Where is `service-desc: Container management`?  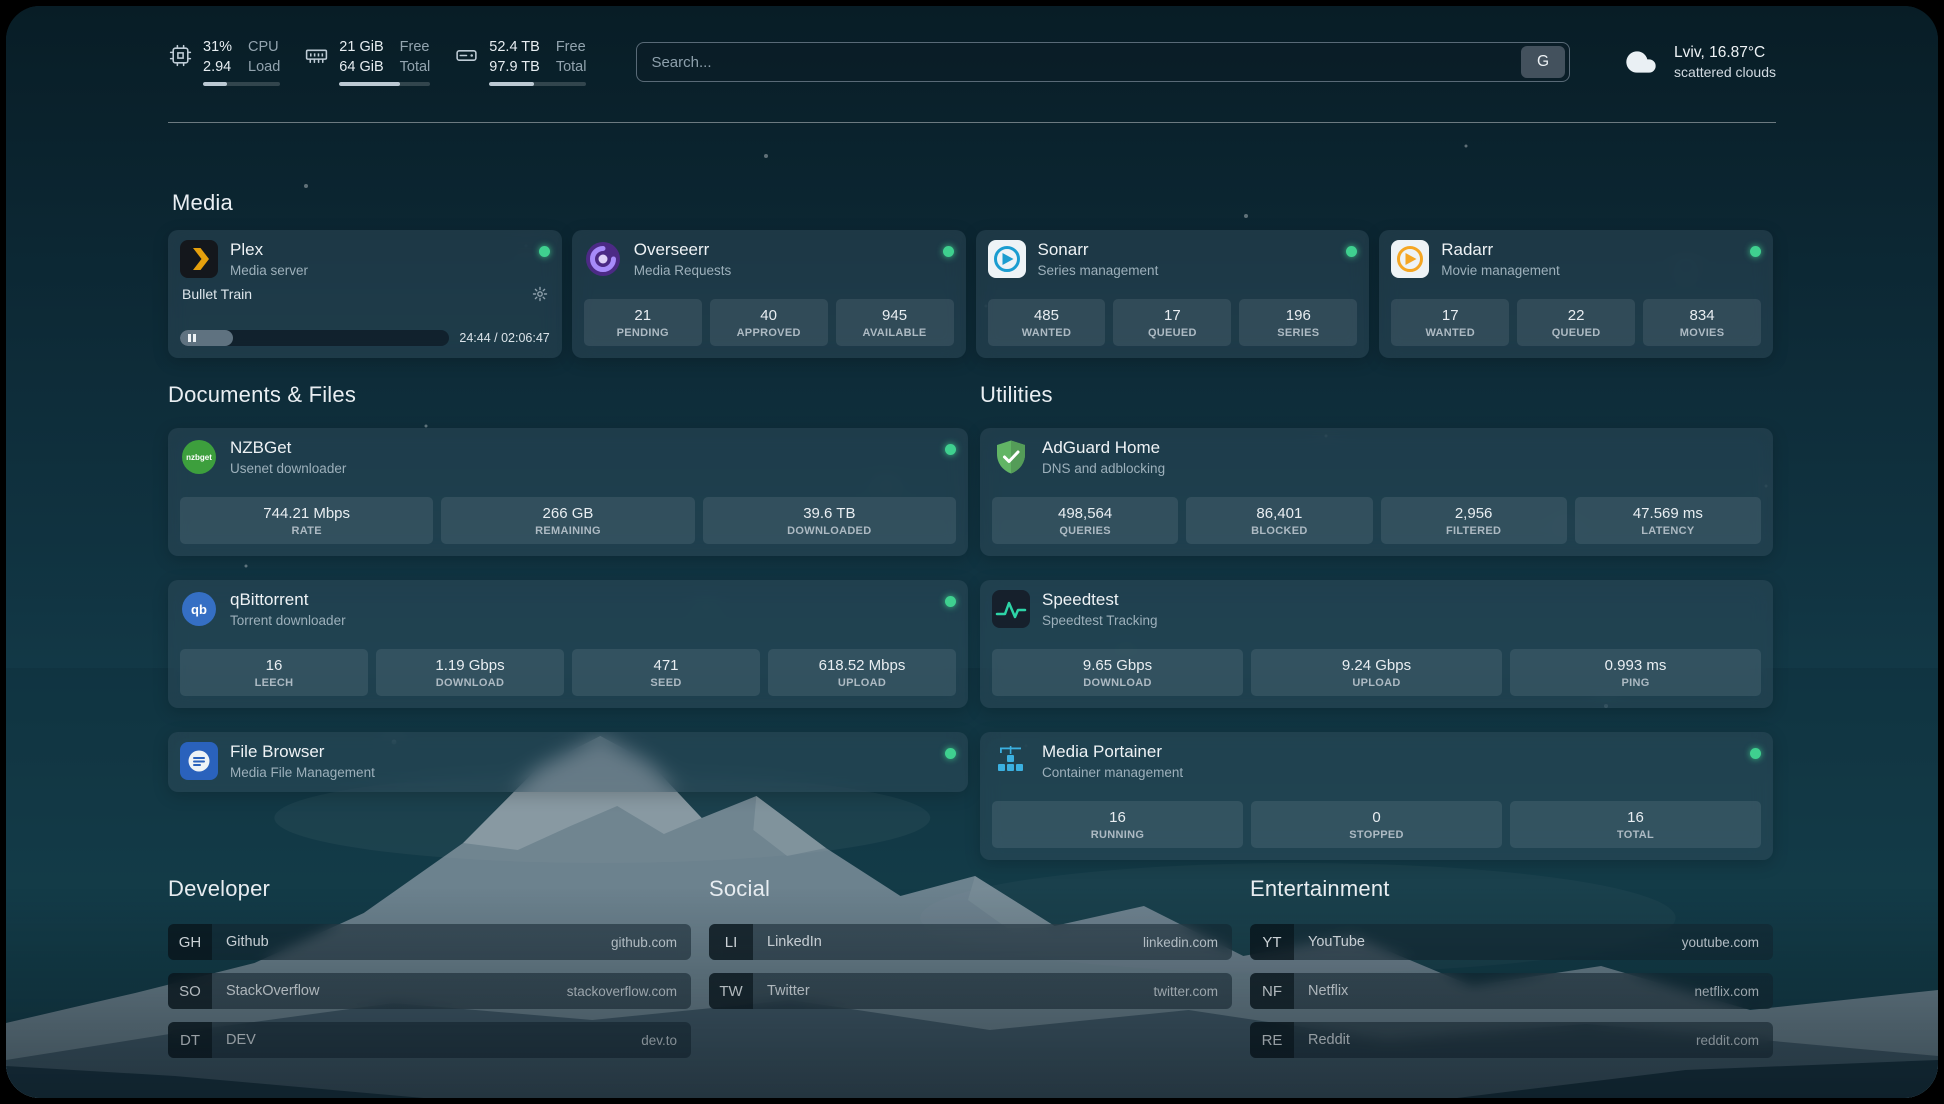
service-desc: Container management is located at coordinates (1113, 772).